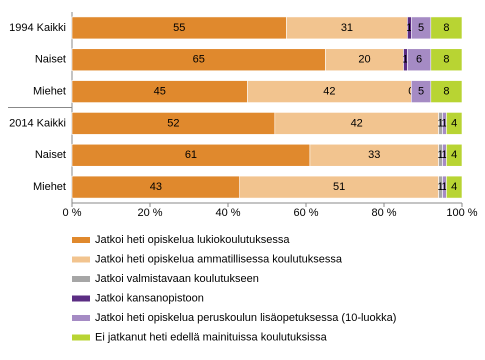 This screenshot has width=485, height=360. What do you see at coordinates (374, 155) in the screenshot?
I see `value-label: 33` at bounding box center [374, 155].